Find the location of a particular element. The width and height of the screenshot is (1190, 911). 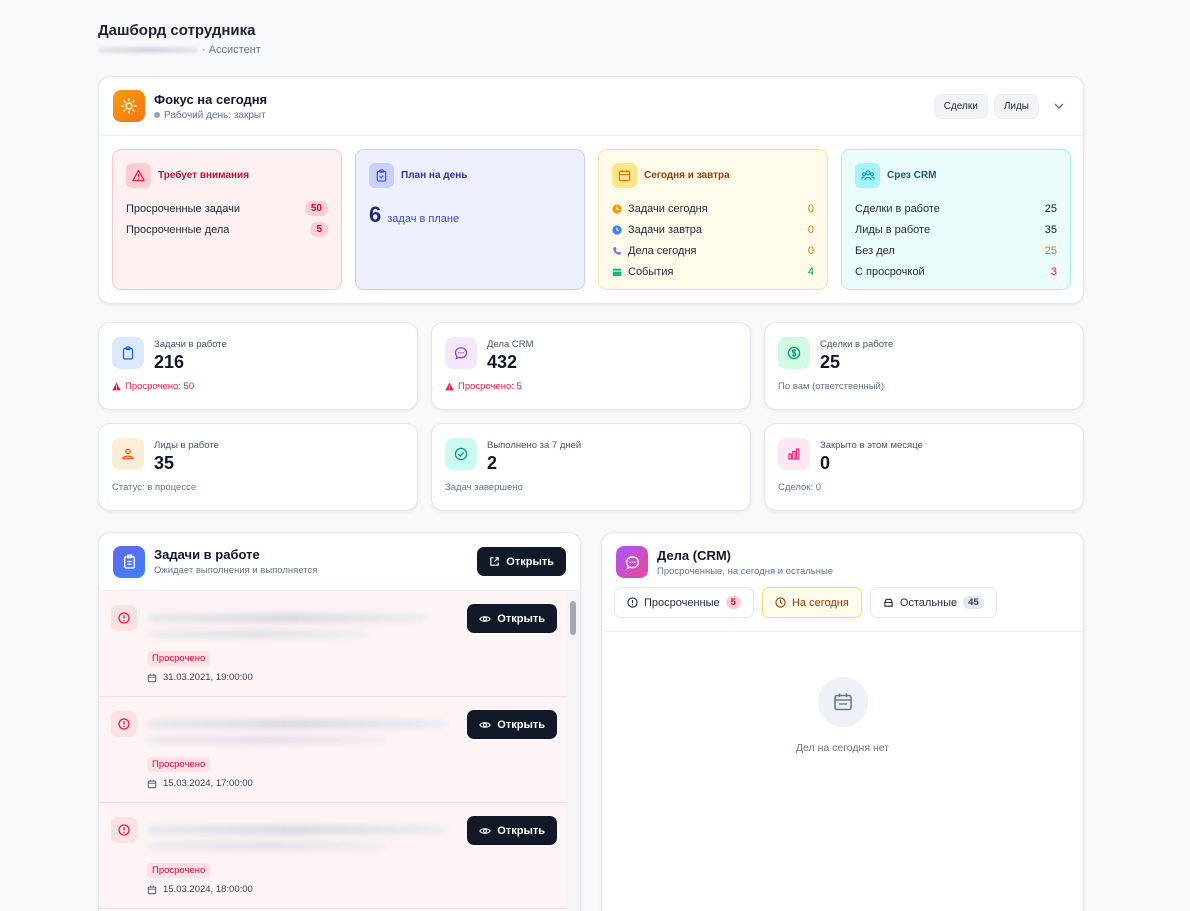

status-dot-icon is located at coordinates (157, 115).